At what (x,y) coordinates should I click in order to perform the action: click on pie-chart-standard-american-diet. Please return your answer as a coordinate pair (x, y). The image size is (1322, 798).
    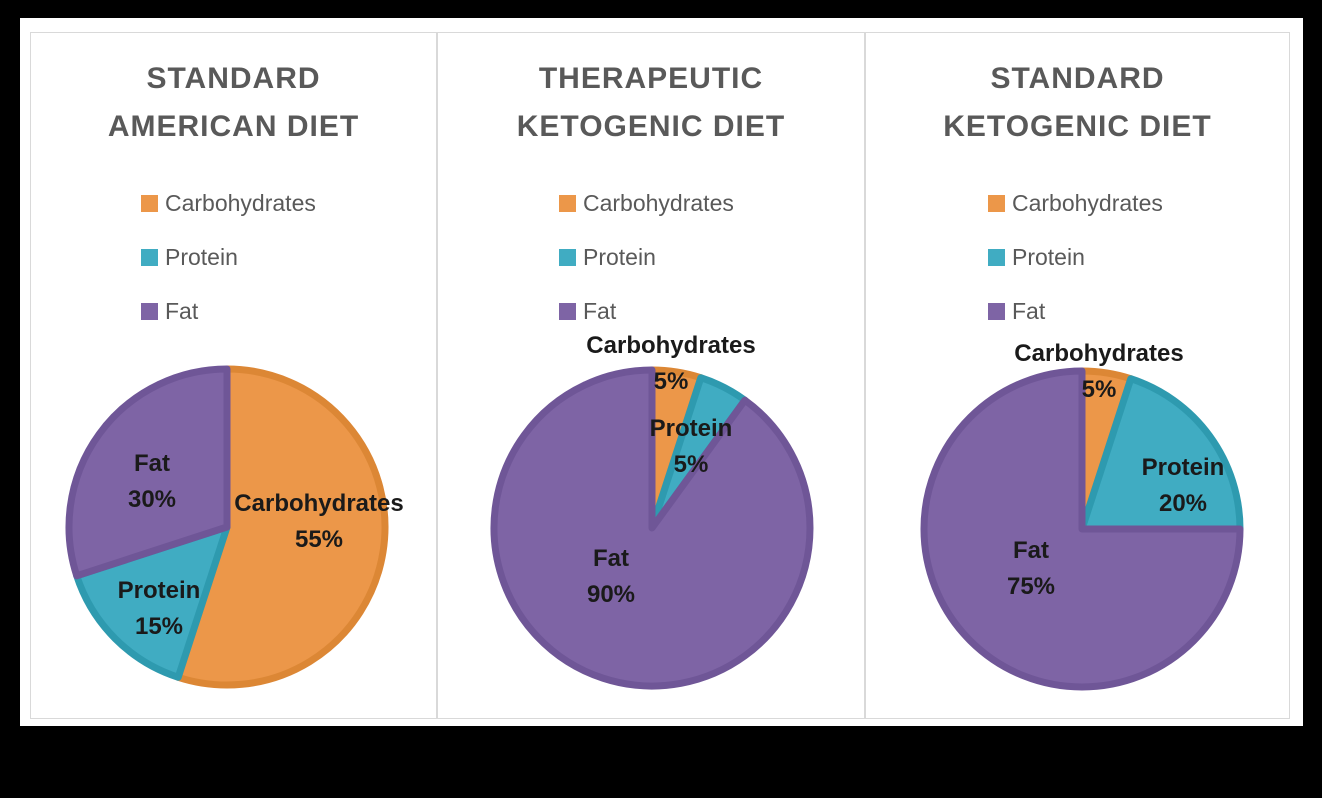
    Looking at the image, I should click on (227, 527).